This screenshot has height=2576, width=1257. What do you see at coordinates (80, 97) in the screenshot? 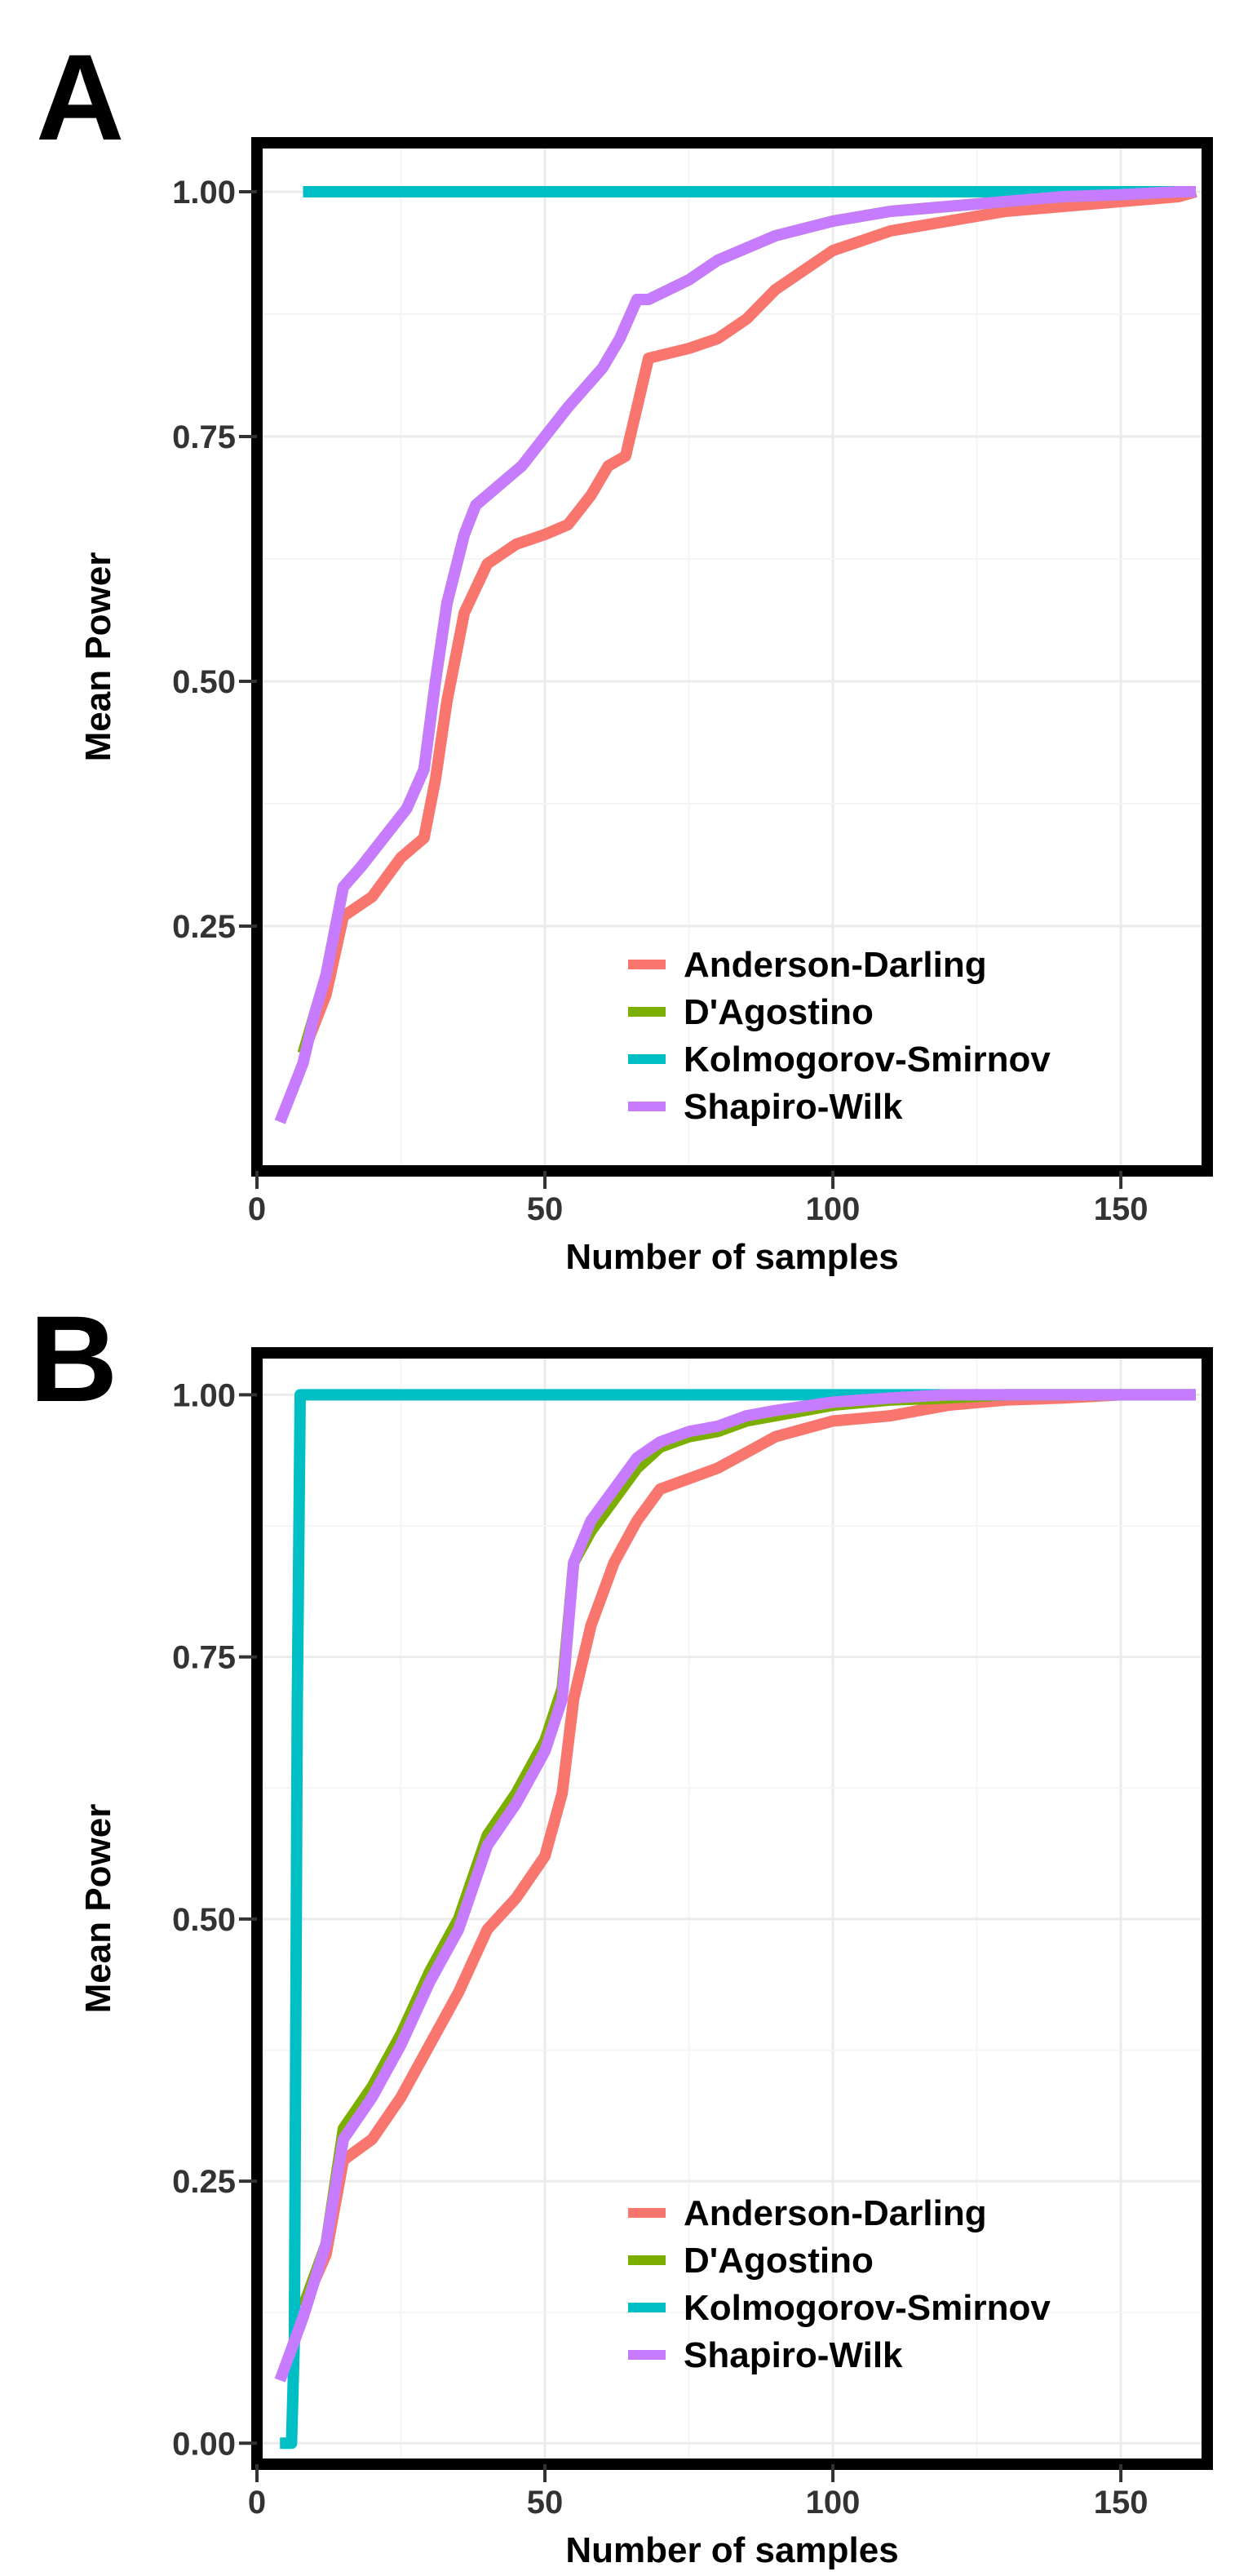
I see `panel-letter-a: A` at bounding box center [80, 97].